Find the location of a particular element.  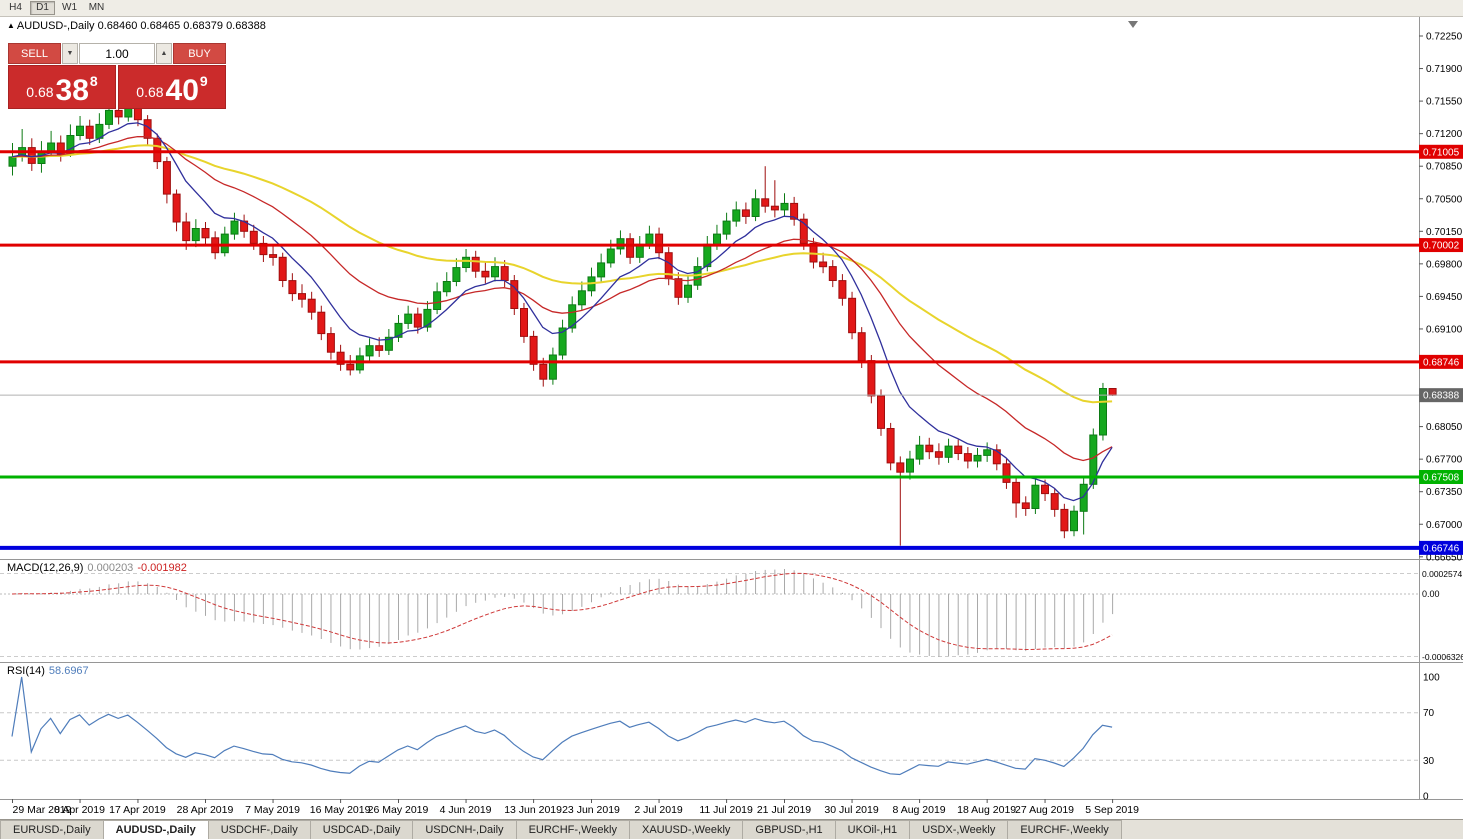

chart-tab-ukoil-h1: UKOil-,H1 is located at coordinates (873, 829).